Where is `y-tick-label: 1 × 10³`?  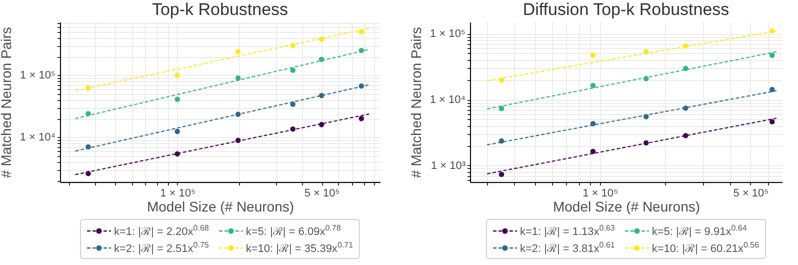
y-tick-label: 1 × 10³ is located at coordinates (448, 166).